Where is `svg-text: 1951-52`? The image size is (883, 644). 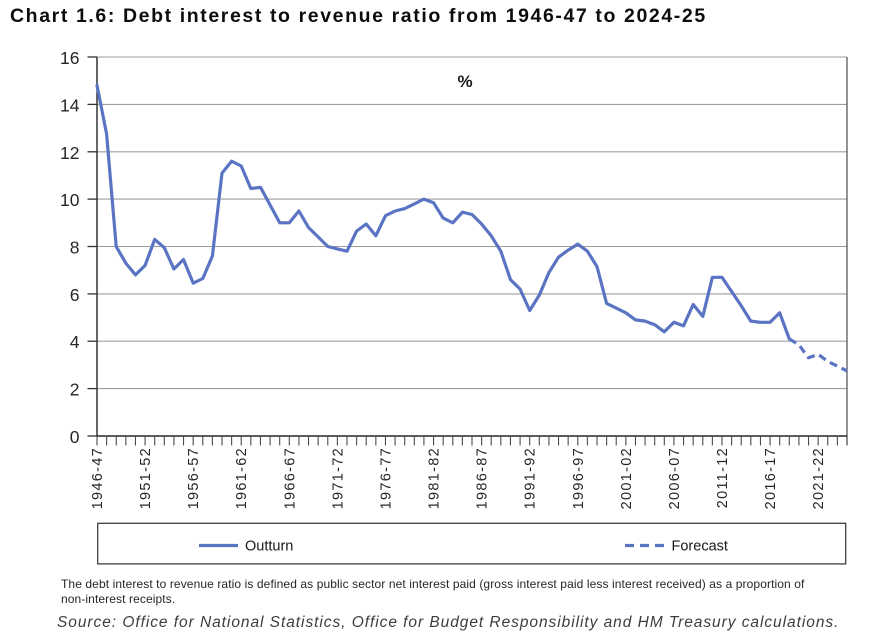
svg-text: 1951-52 is located at coordinates (146, 478).